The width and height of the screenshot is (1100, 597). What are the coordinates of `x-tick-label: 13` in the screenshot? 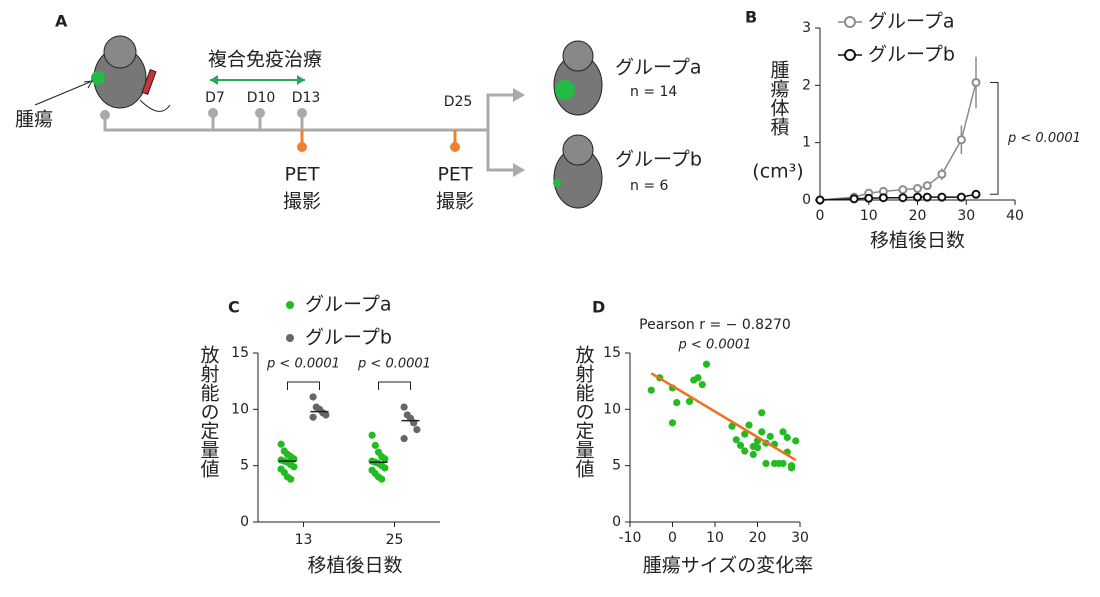 It's located at (304, 540).